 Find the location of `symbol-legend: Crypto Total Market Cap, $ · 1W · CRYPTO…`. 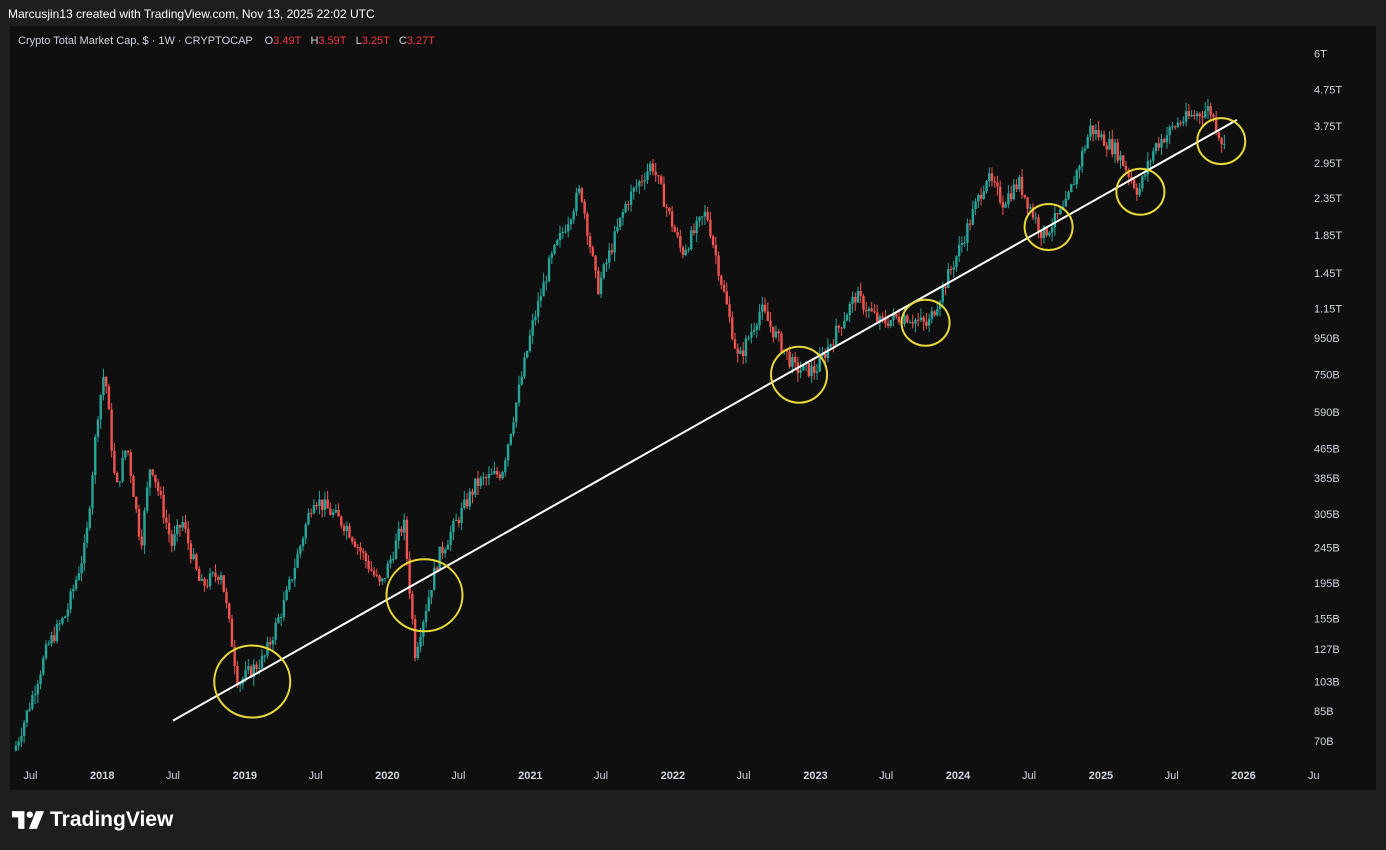

symbol-legend: Crypto Total Market Cap, $ · 1W · CRYPTO… is located at coordinates (229, 41).